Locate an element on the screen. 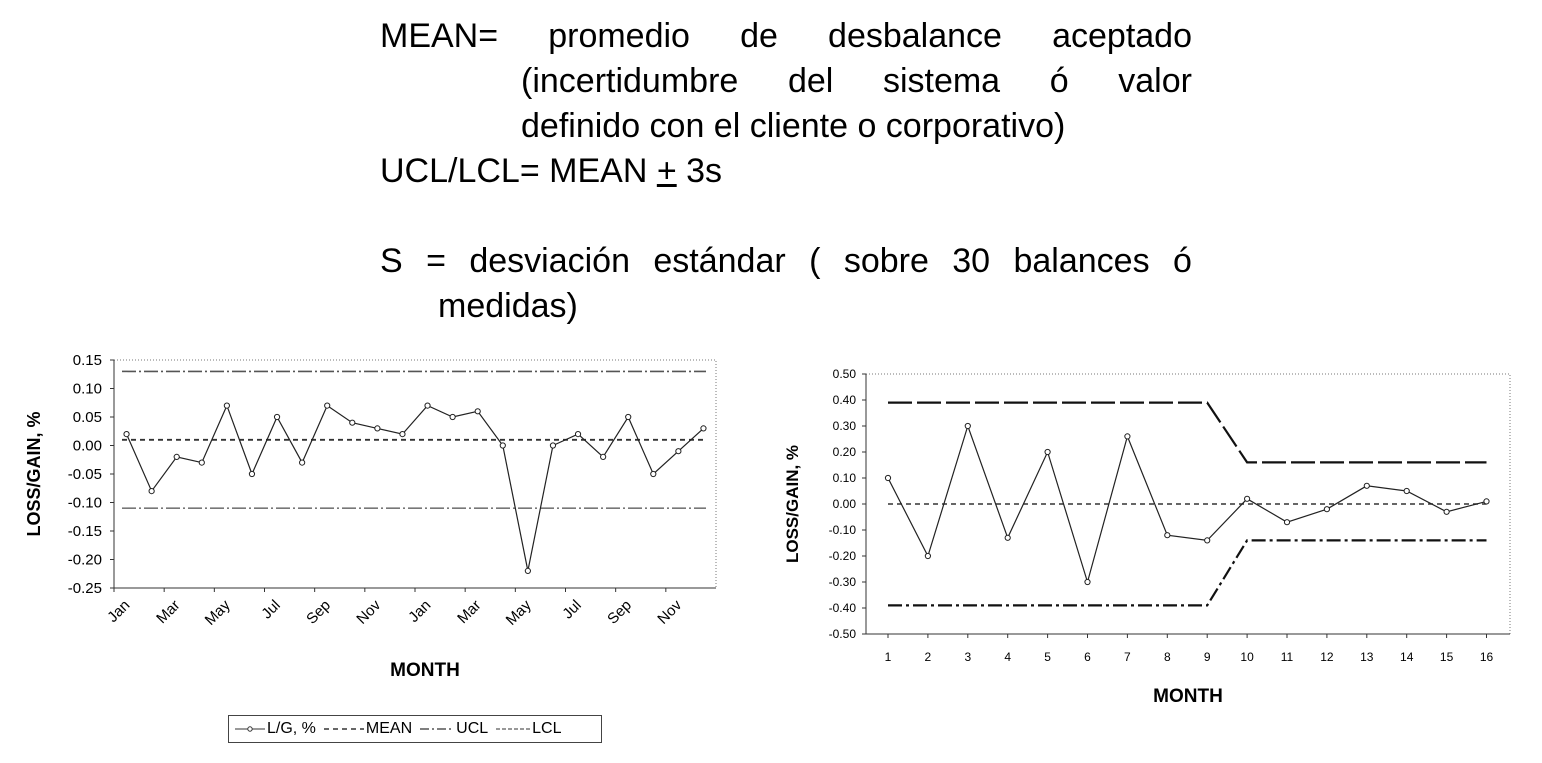 The image size is (1542, 763). mean-label: MEAN= is located at coordinates (439, 36).